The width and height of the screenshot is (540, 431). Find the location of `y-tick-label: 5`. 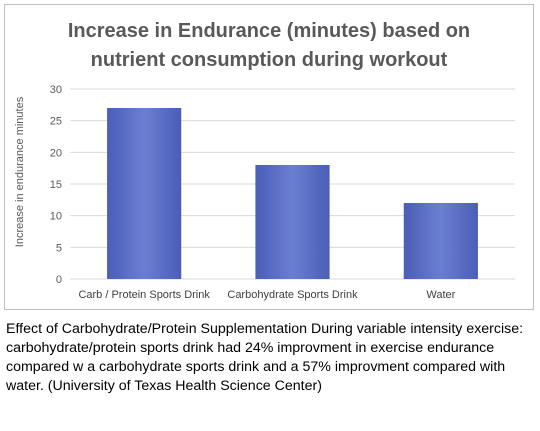

y-tick-label: 5 is located at coordinates (59, 248).